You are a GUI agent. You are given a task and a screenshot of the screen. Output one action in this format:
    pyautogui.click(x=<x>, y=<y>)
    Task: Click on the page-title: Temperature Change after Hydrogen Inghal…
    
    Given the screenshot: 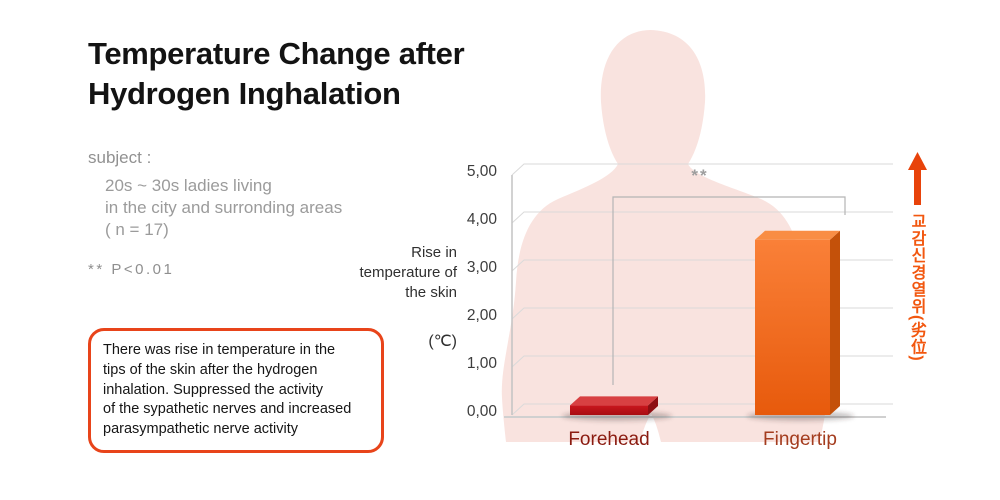 What is the action you would take?
    pyautogui.click(x=276, y=74)
    